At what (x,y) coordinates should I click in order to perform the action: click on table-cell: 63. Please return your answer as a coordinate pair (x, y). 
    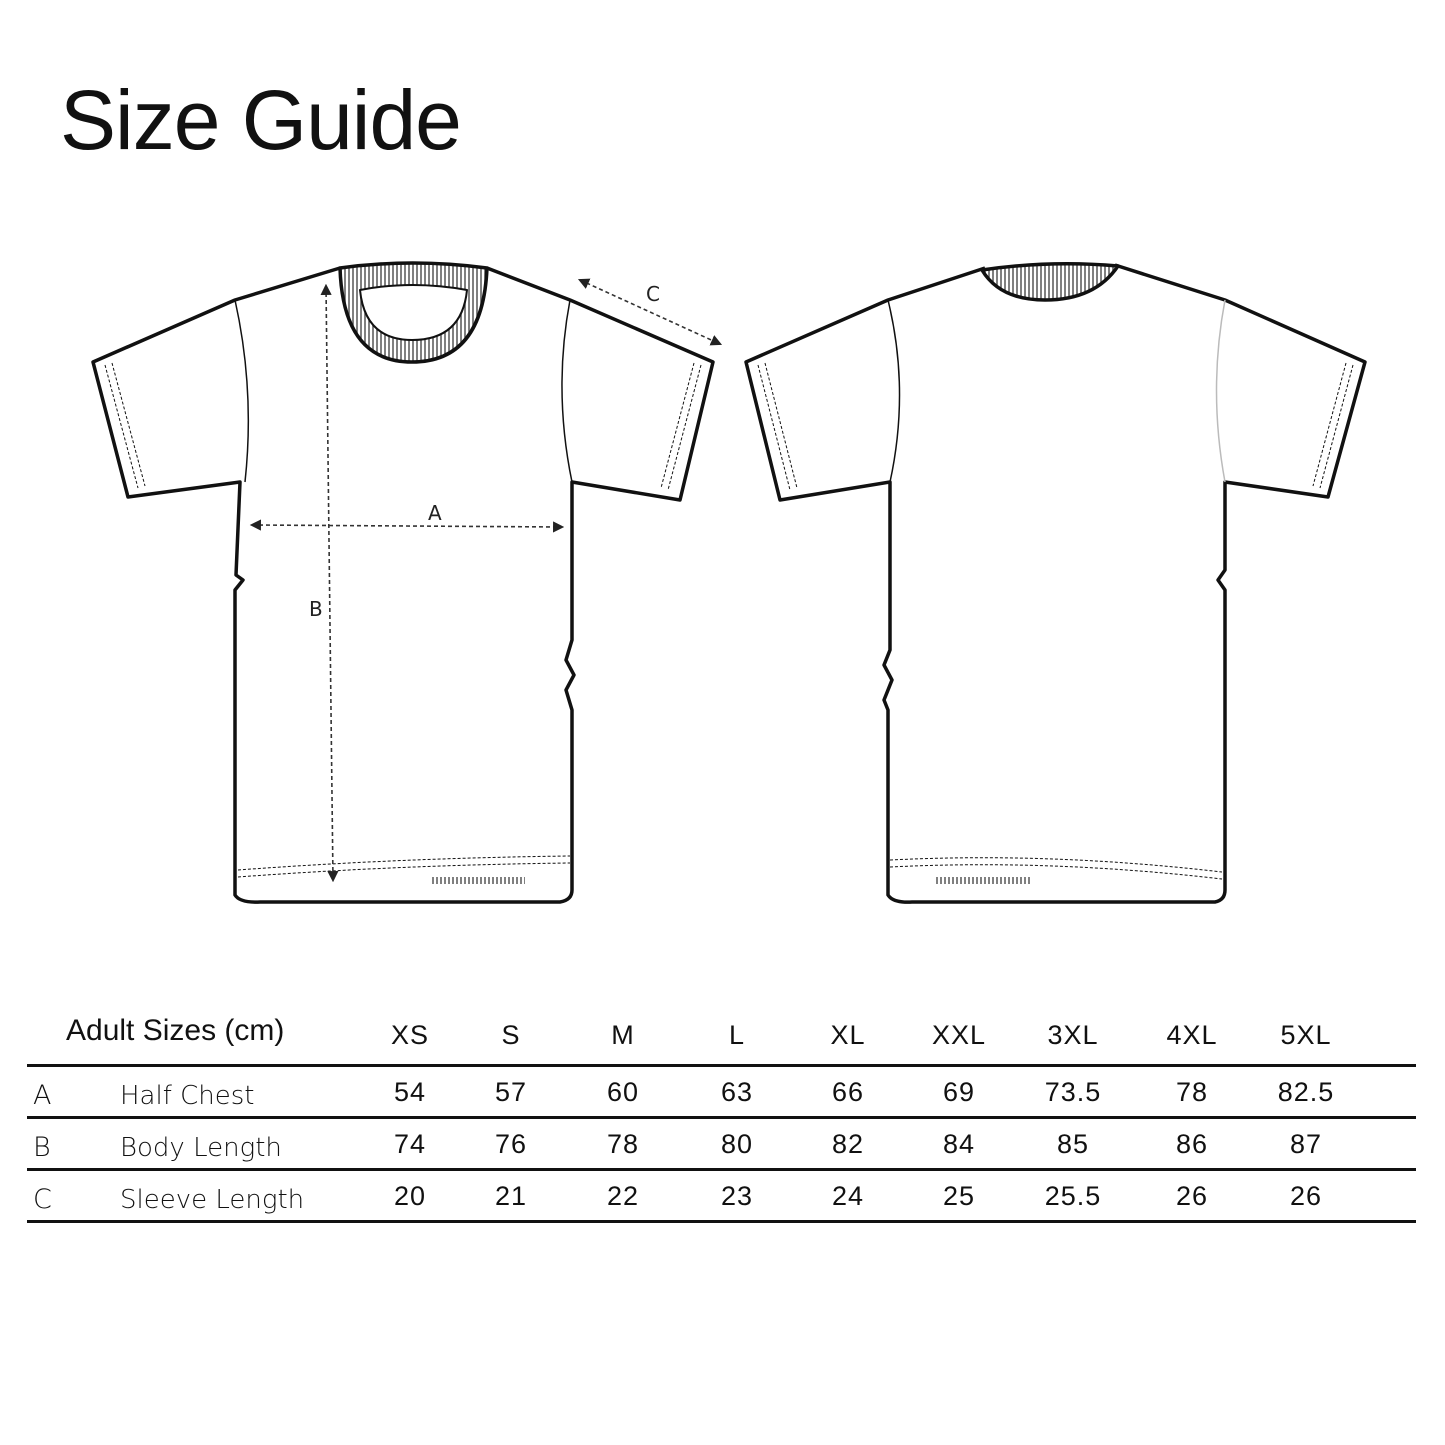
    Looking at the image, I should click on (737, 1092).